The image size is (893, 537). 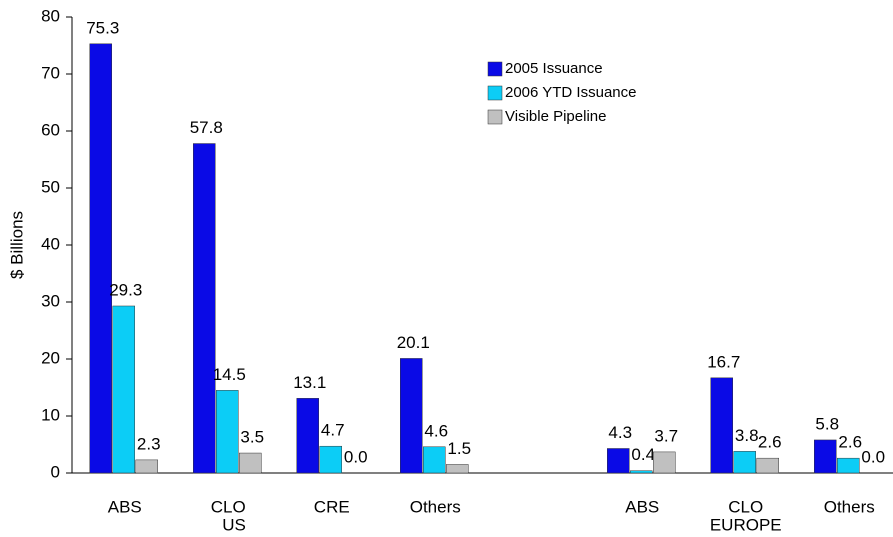 I want to click on y-tick-label: 0, so click(x=55, y=471).